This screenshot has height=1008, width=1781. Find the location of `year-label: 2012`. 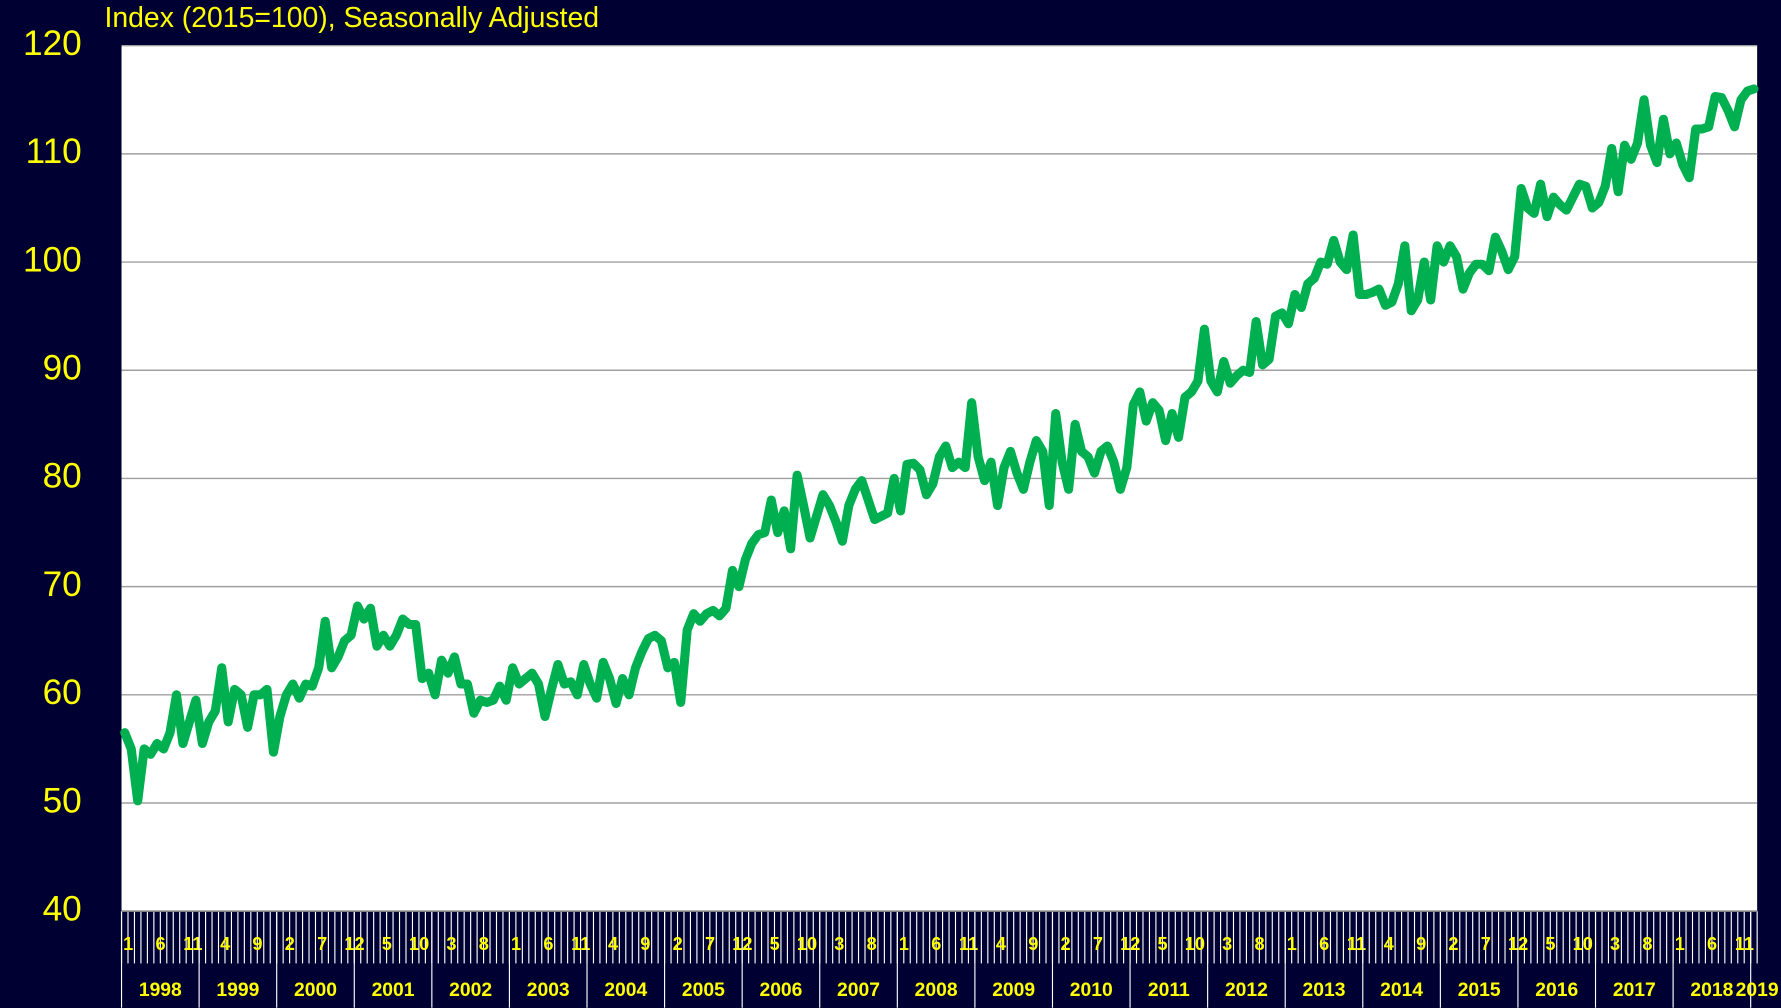

year-label: 2012 is located at coordinates (1246, 990).